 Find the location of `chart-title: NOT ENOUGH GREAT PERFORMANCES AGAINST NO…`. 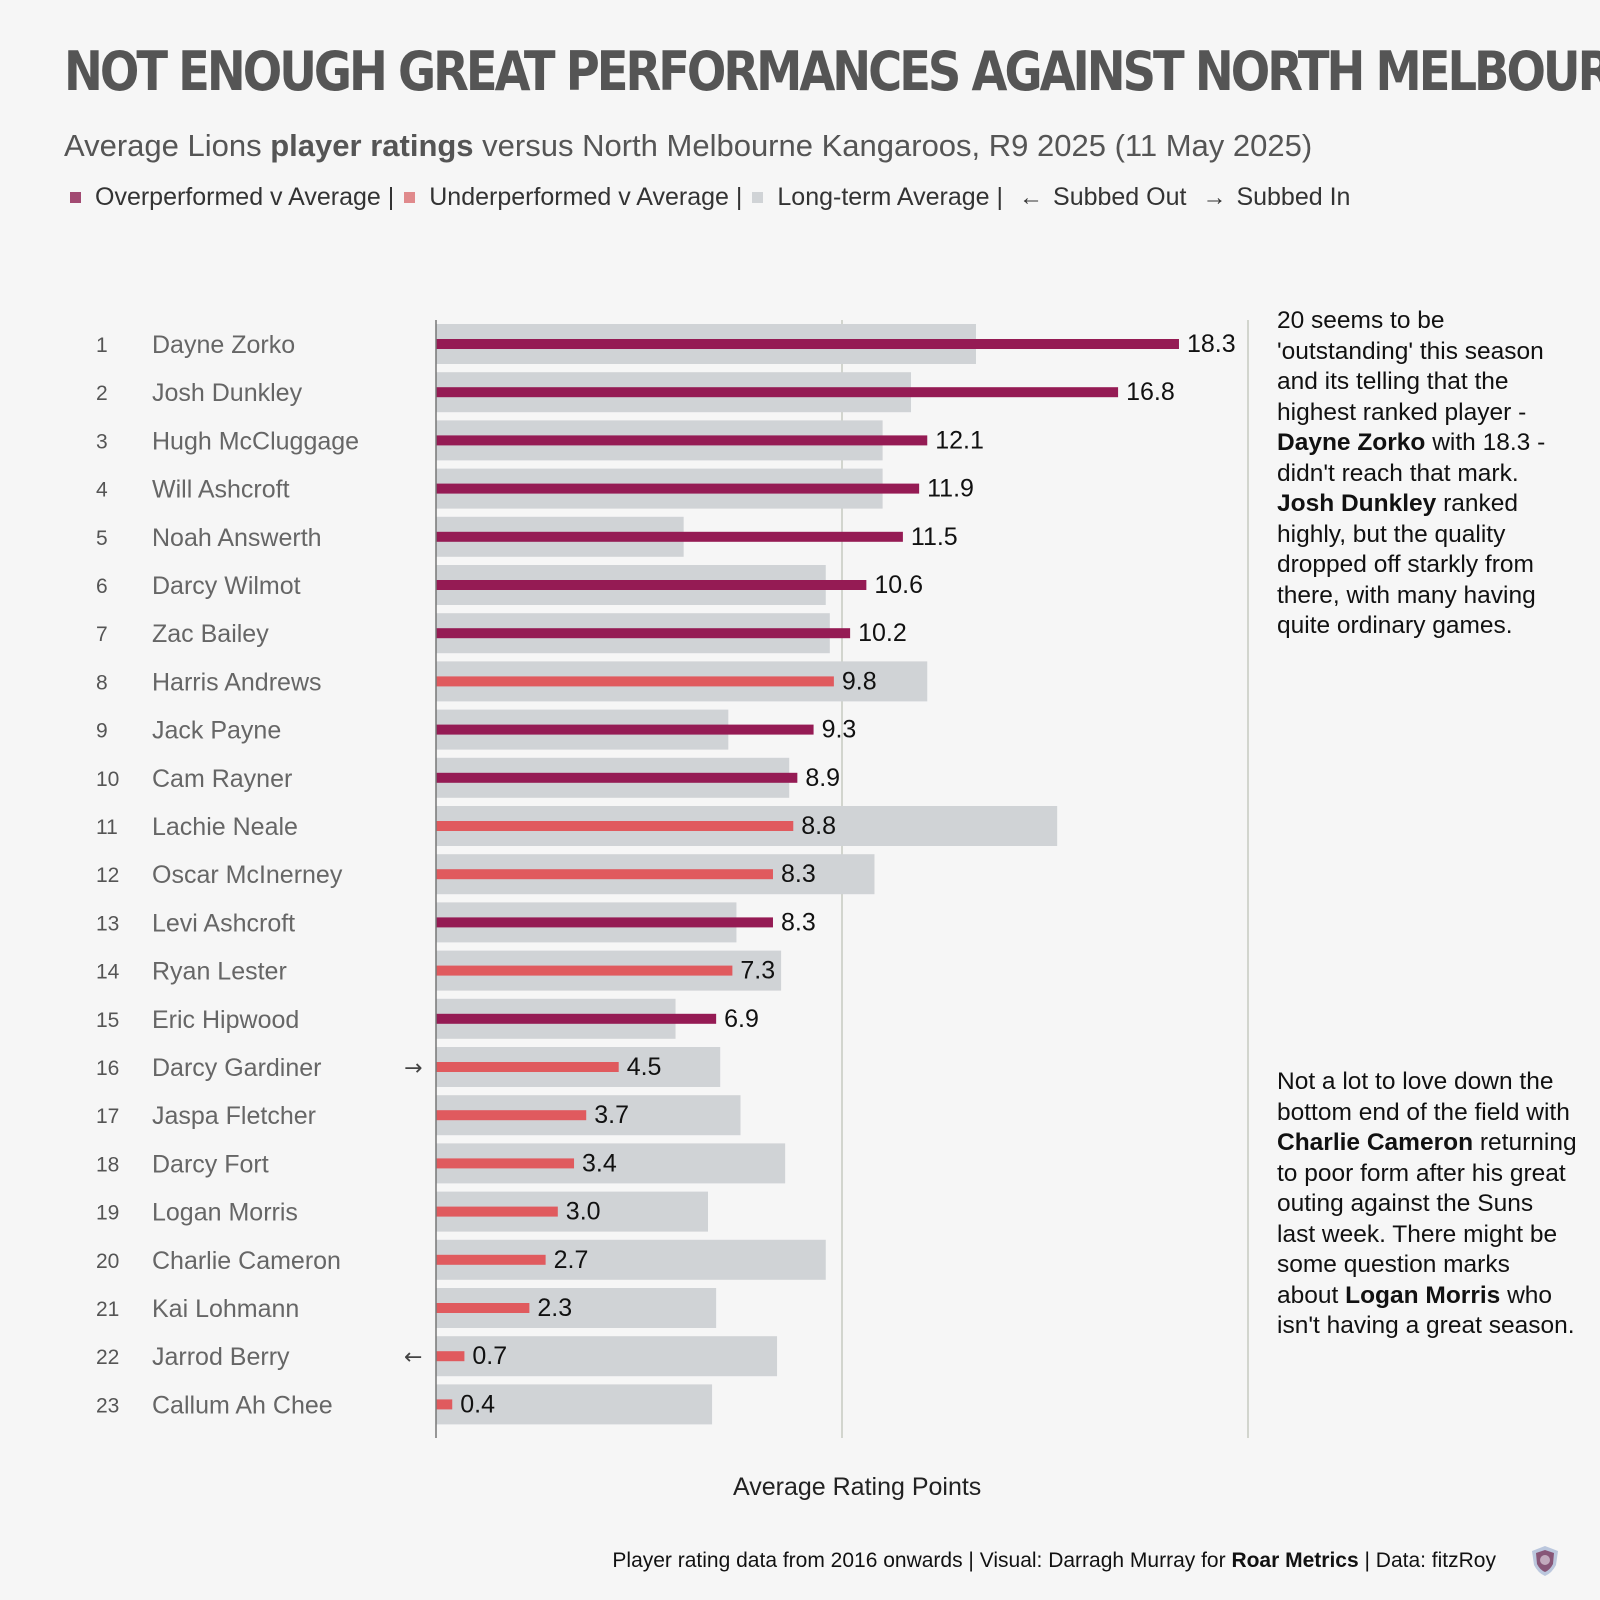

chart-title: NOT ENOUGH GREAT PERFORMANCES AGAINST NO… is located at coordinates (832, 71).